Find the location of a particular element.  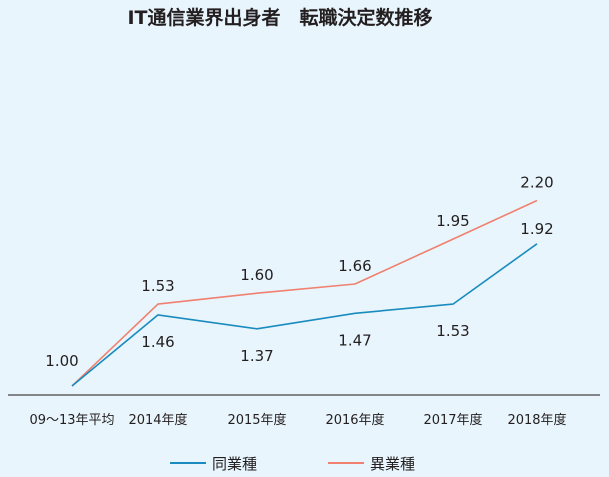

x-tick-label: 2016年度 is located at coordinates (354, 420).